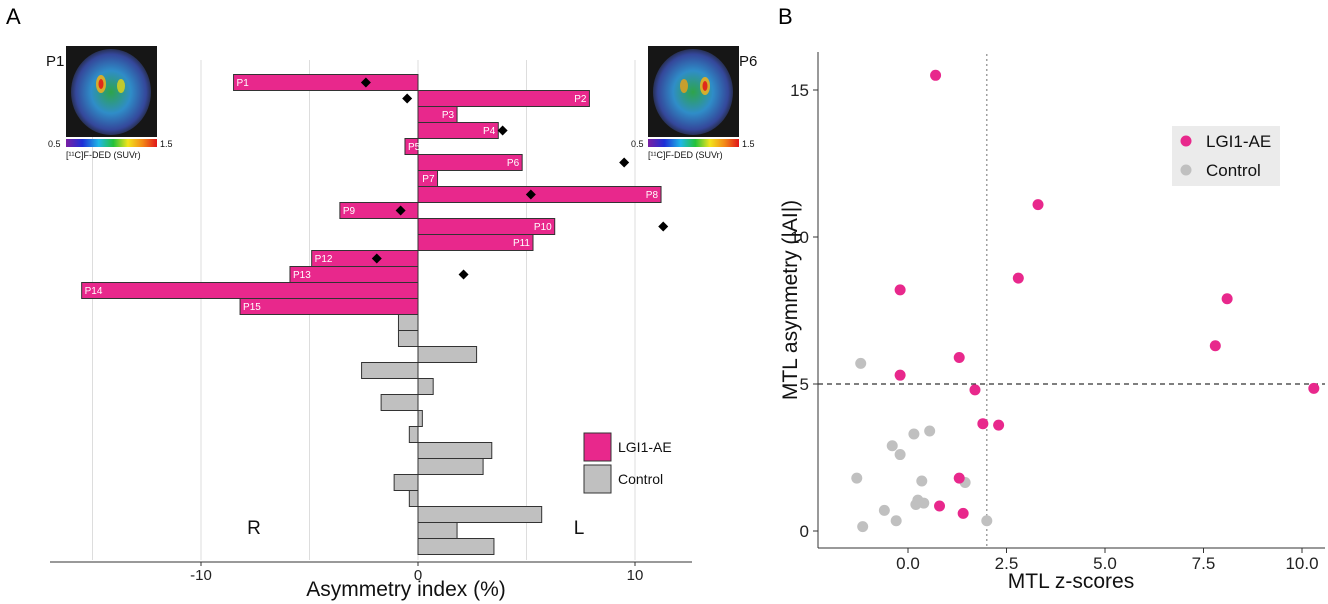 The height and width of the screenshot is (604, 1328). I want to click on b-x-tick-label-7.5: 7.5, so click(1204, 563).